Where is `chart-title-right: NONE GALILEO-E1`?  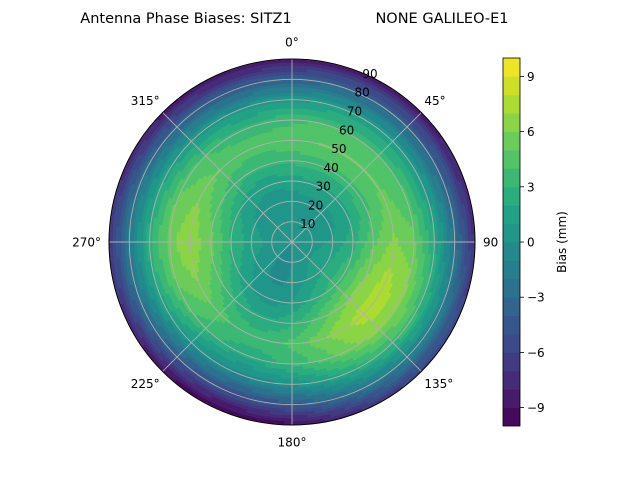
chart-title-right: NONE GALILEO-E1 is located at coordinates (441, 19).